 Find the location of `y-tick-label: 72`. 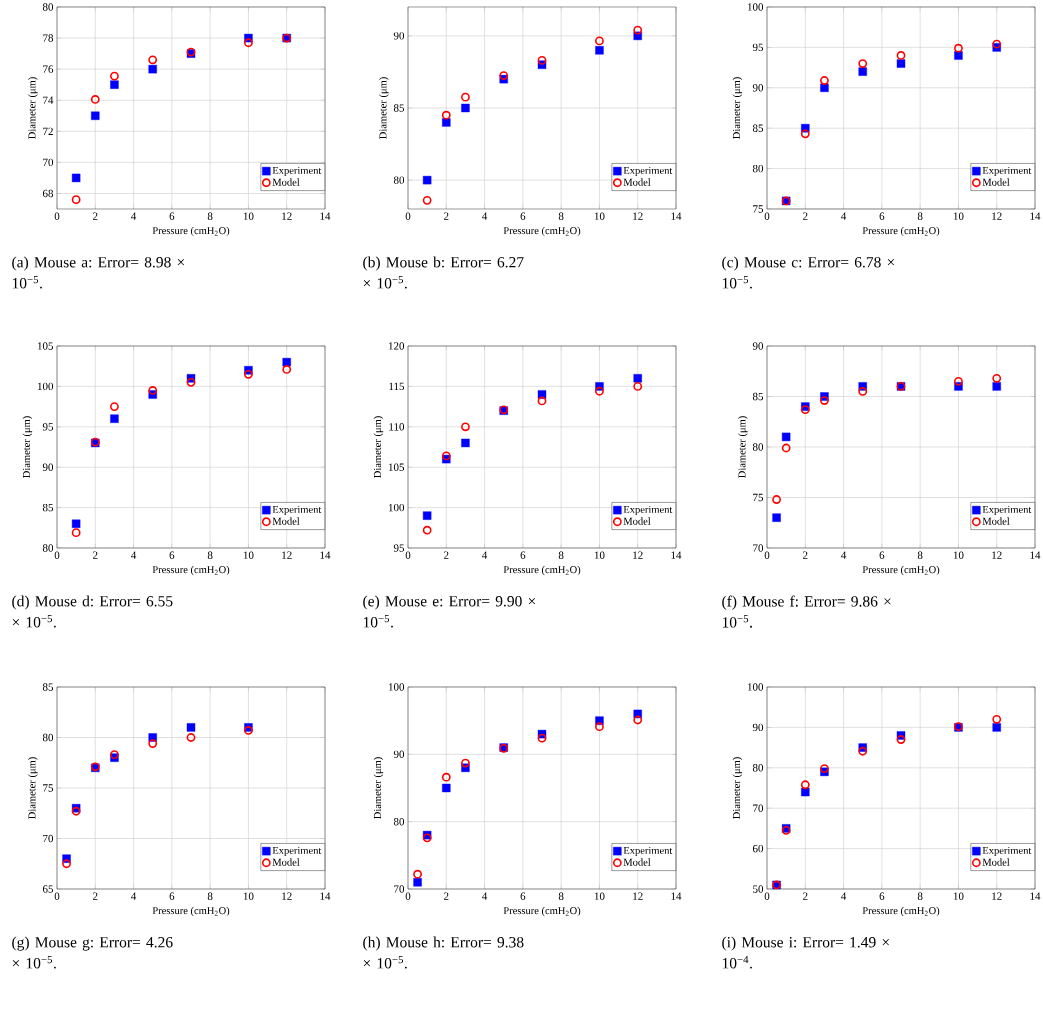

y-tick-label: 72 is located at coordinates (48, 131).